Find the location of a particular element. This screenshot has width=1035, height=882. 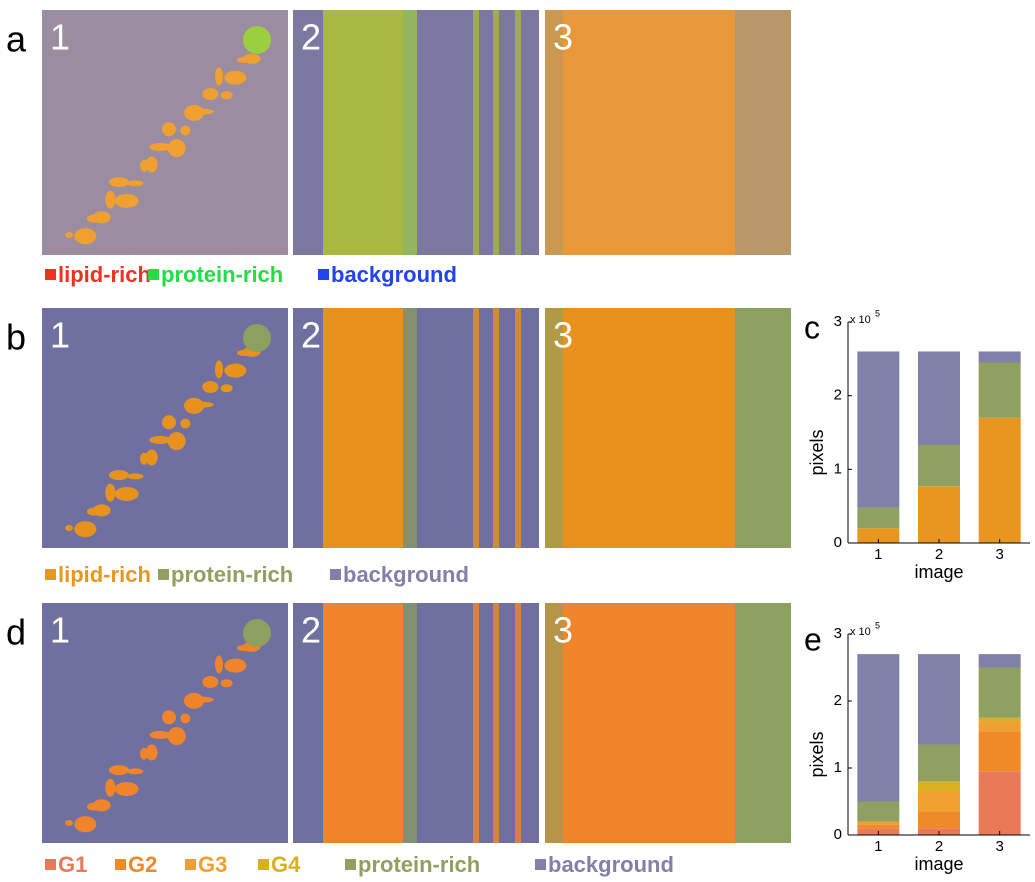

panel-label: d is located at coordinates (16, 632).